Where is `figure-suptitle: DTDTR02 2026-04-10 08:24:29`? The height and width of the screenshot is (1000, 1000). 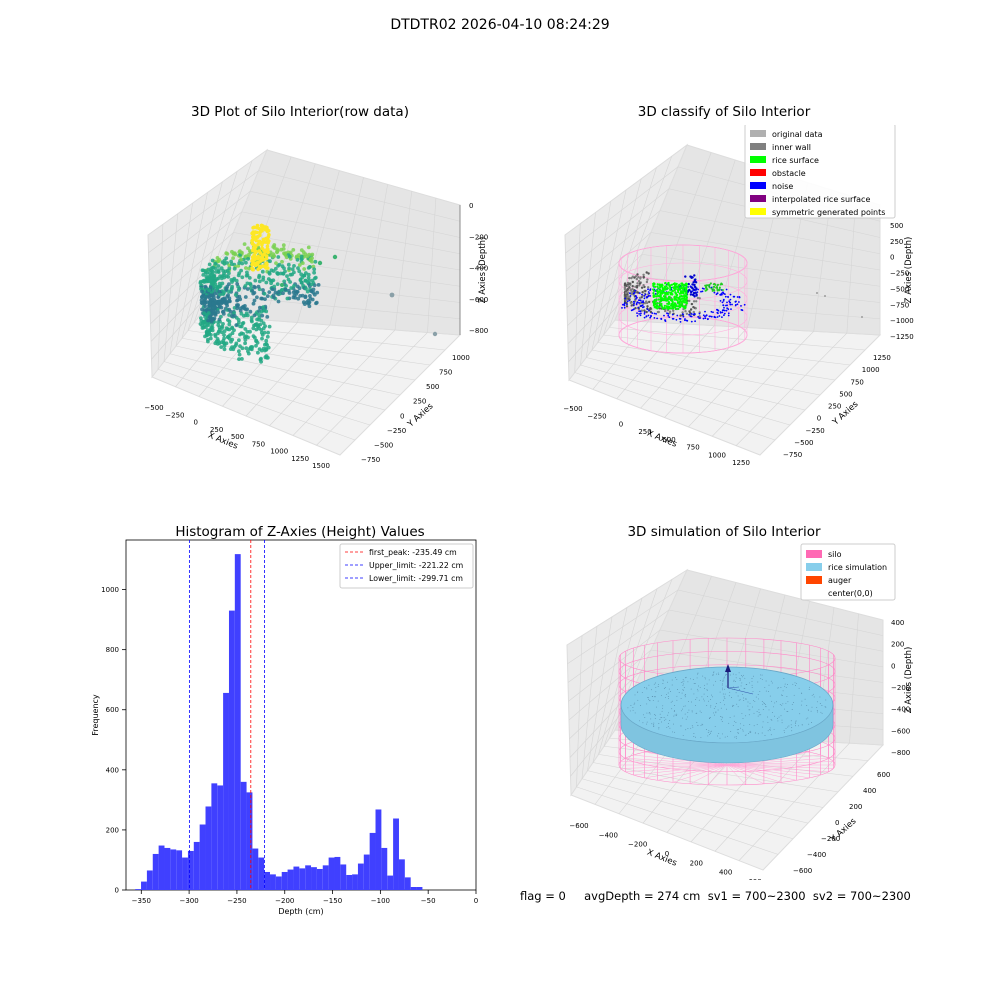
figure-suptitle: DTDTR02 2026-04-10 08:24:29 is located at coordinates (500, 25).